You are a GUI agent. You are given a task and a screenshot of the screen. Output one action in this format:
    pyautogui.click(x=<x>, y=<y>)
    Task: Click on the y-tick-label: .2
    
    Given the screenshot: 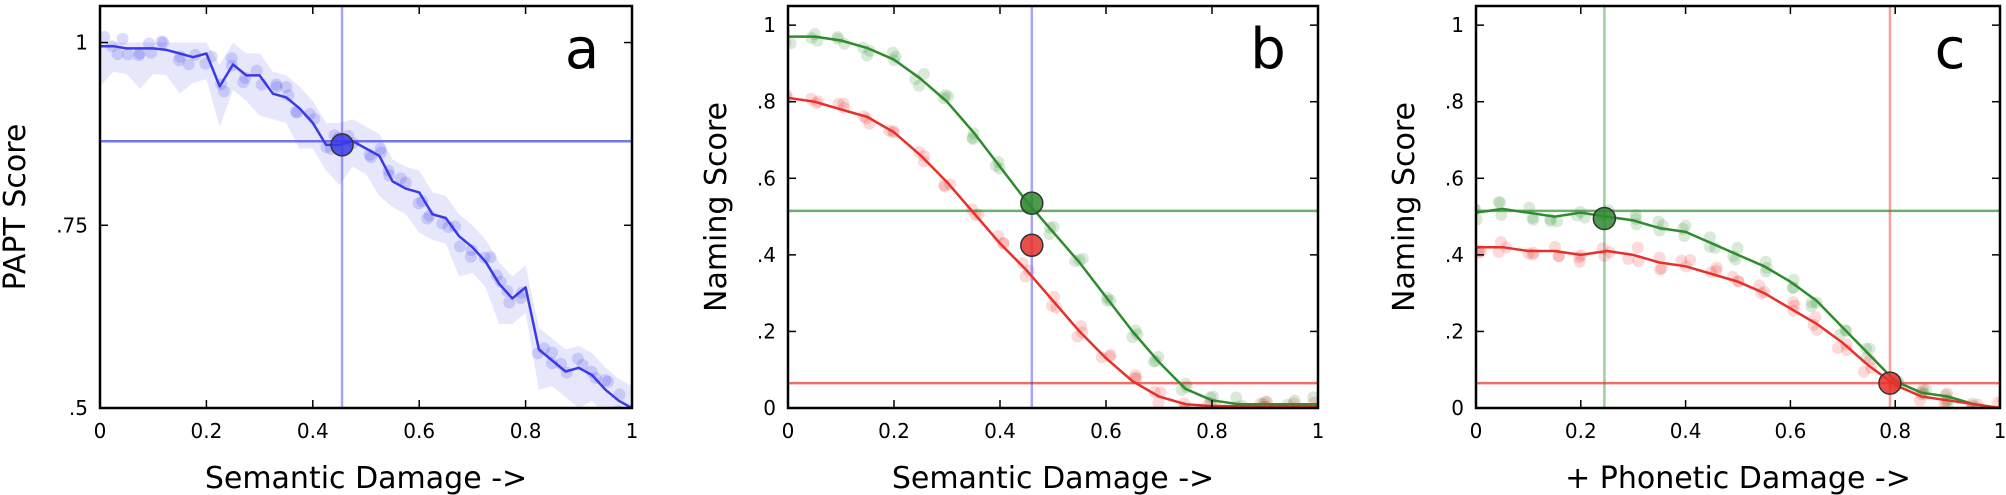 What is the action you would take?
    pyautogui.click(x=766, y=331)
    